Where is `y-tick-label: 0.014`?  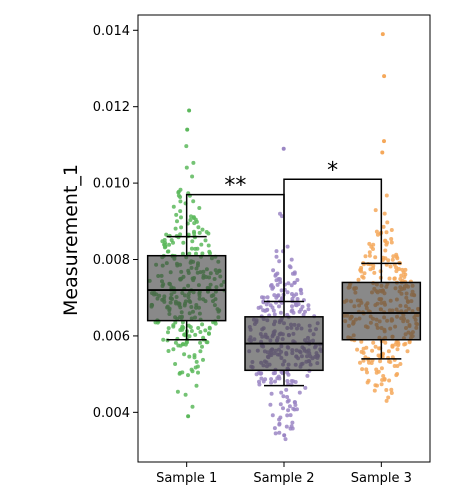
y-tick-label: 0.014 is located at coordinates (111, 31).